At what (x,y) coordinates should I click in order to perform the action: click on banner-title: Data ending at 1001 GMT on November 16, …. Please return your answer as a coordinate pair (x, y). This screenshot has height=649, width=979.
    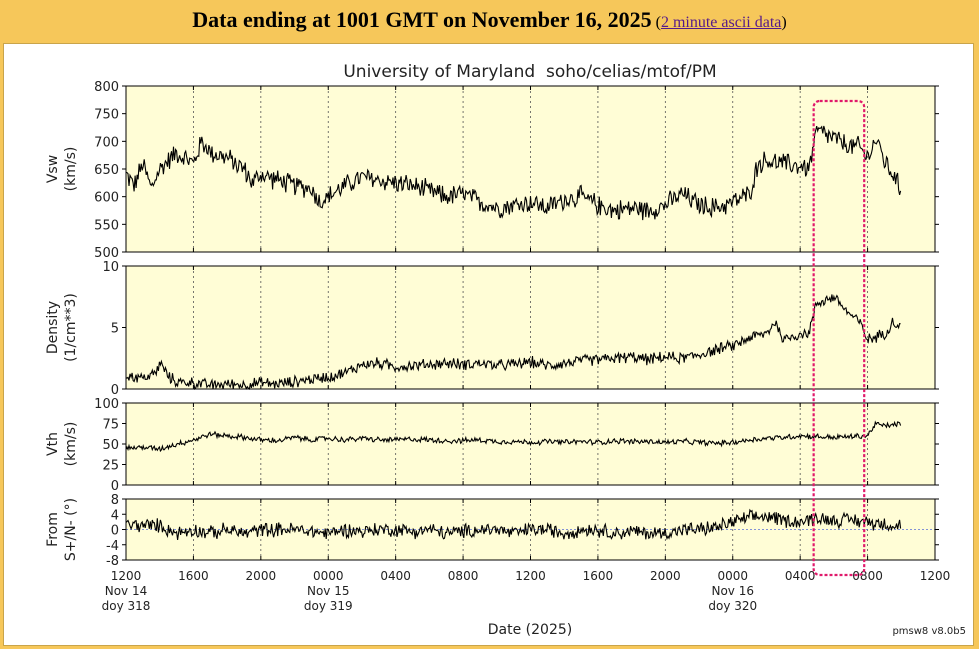
    Looking at the image, I should click on (422, 19).